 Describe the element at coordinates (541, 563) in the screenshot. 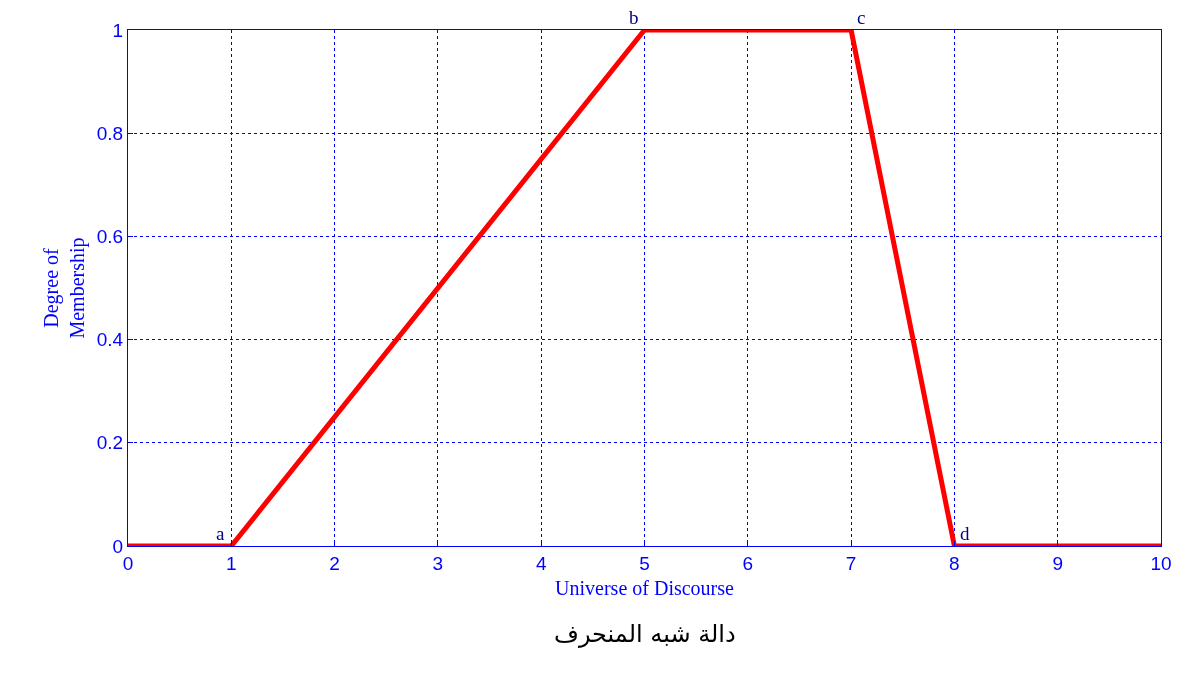

I see `x-tick-label: 4` at that location.